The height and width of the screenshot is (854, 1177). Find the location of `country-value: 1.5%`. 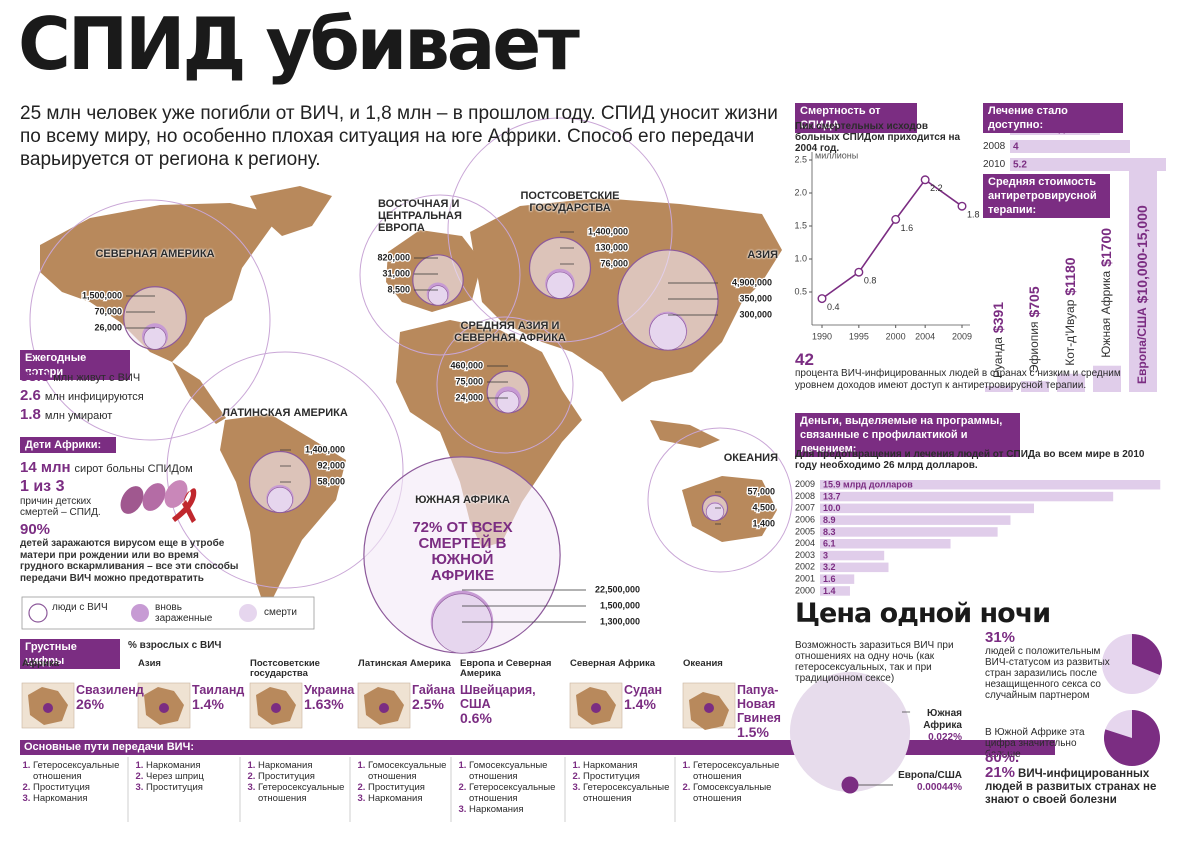

country-value: 1.5% is located at coordinates (753, 732).